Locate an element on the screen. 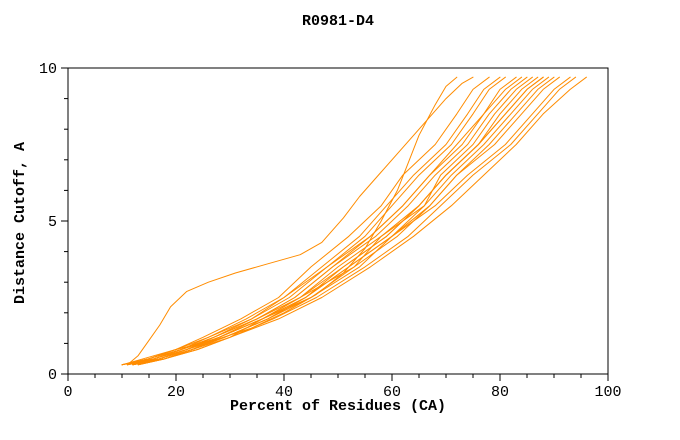  x-axis-label: Percent of Residues (CA) is located at coordinates (338, 406).